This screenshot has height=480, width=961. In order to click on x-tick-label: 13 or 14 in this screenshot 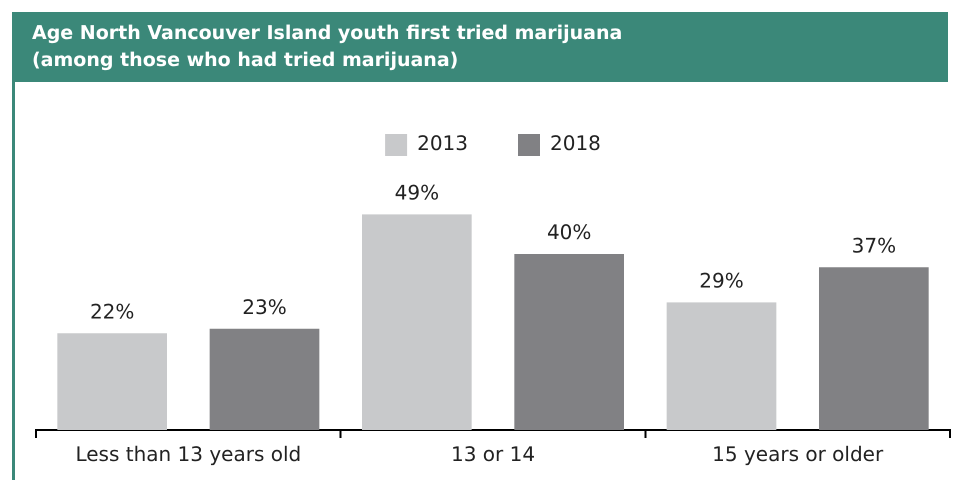, I will do `click(493, 454)`.